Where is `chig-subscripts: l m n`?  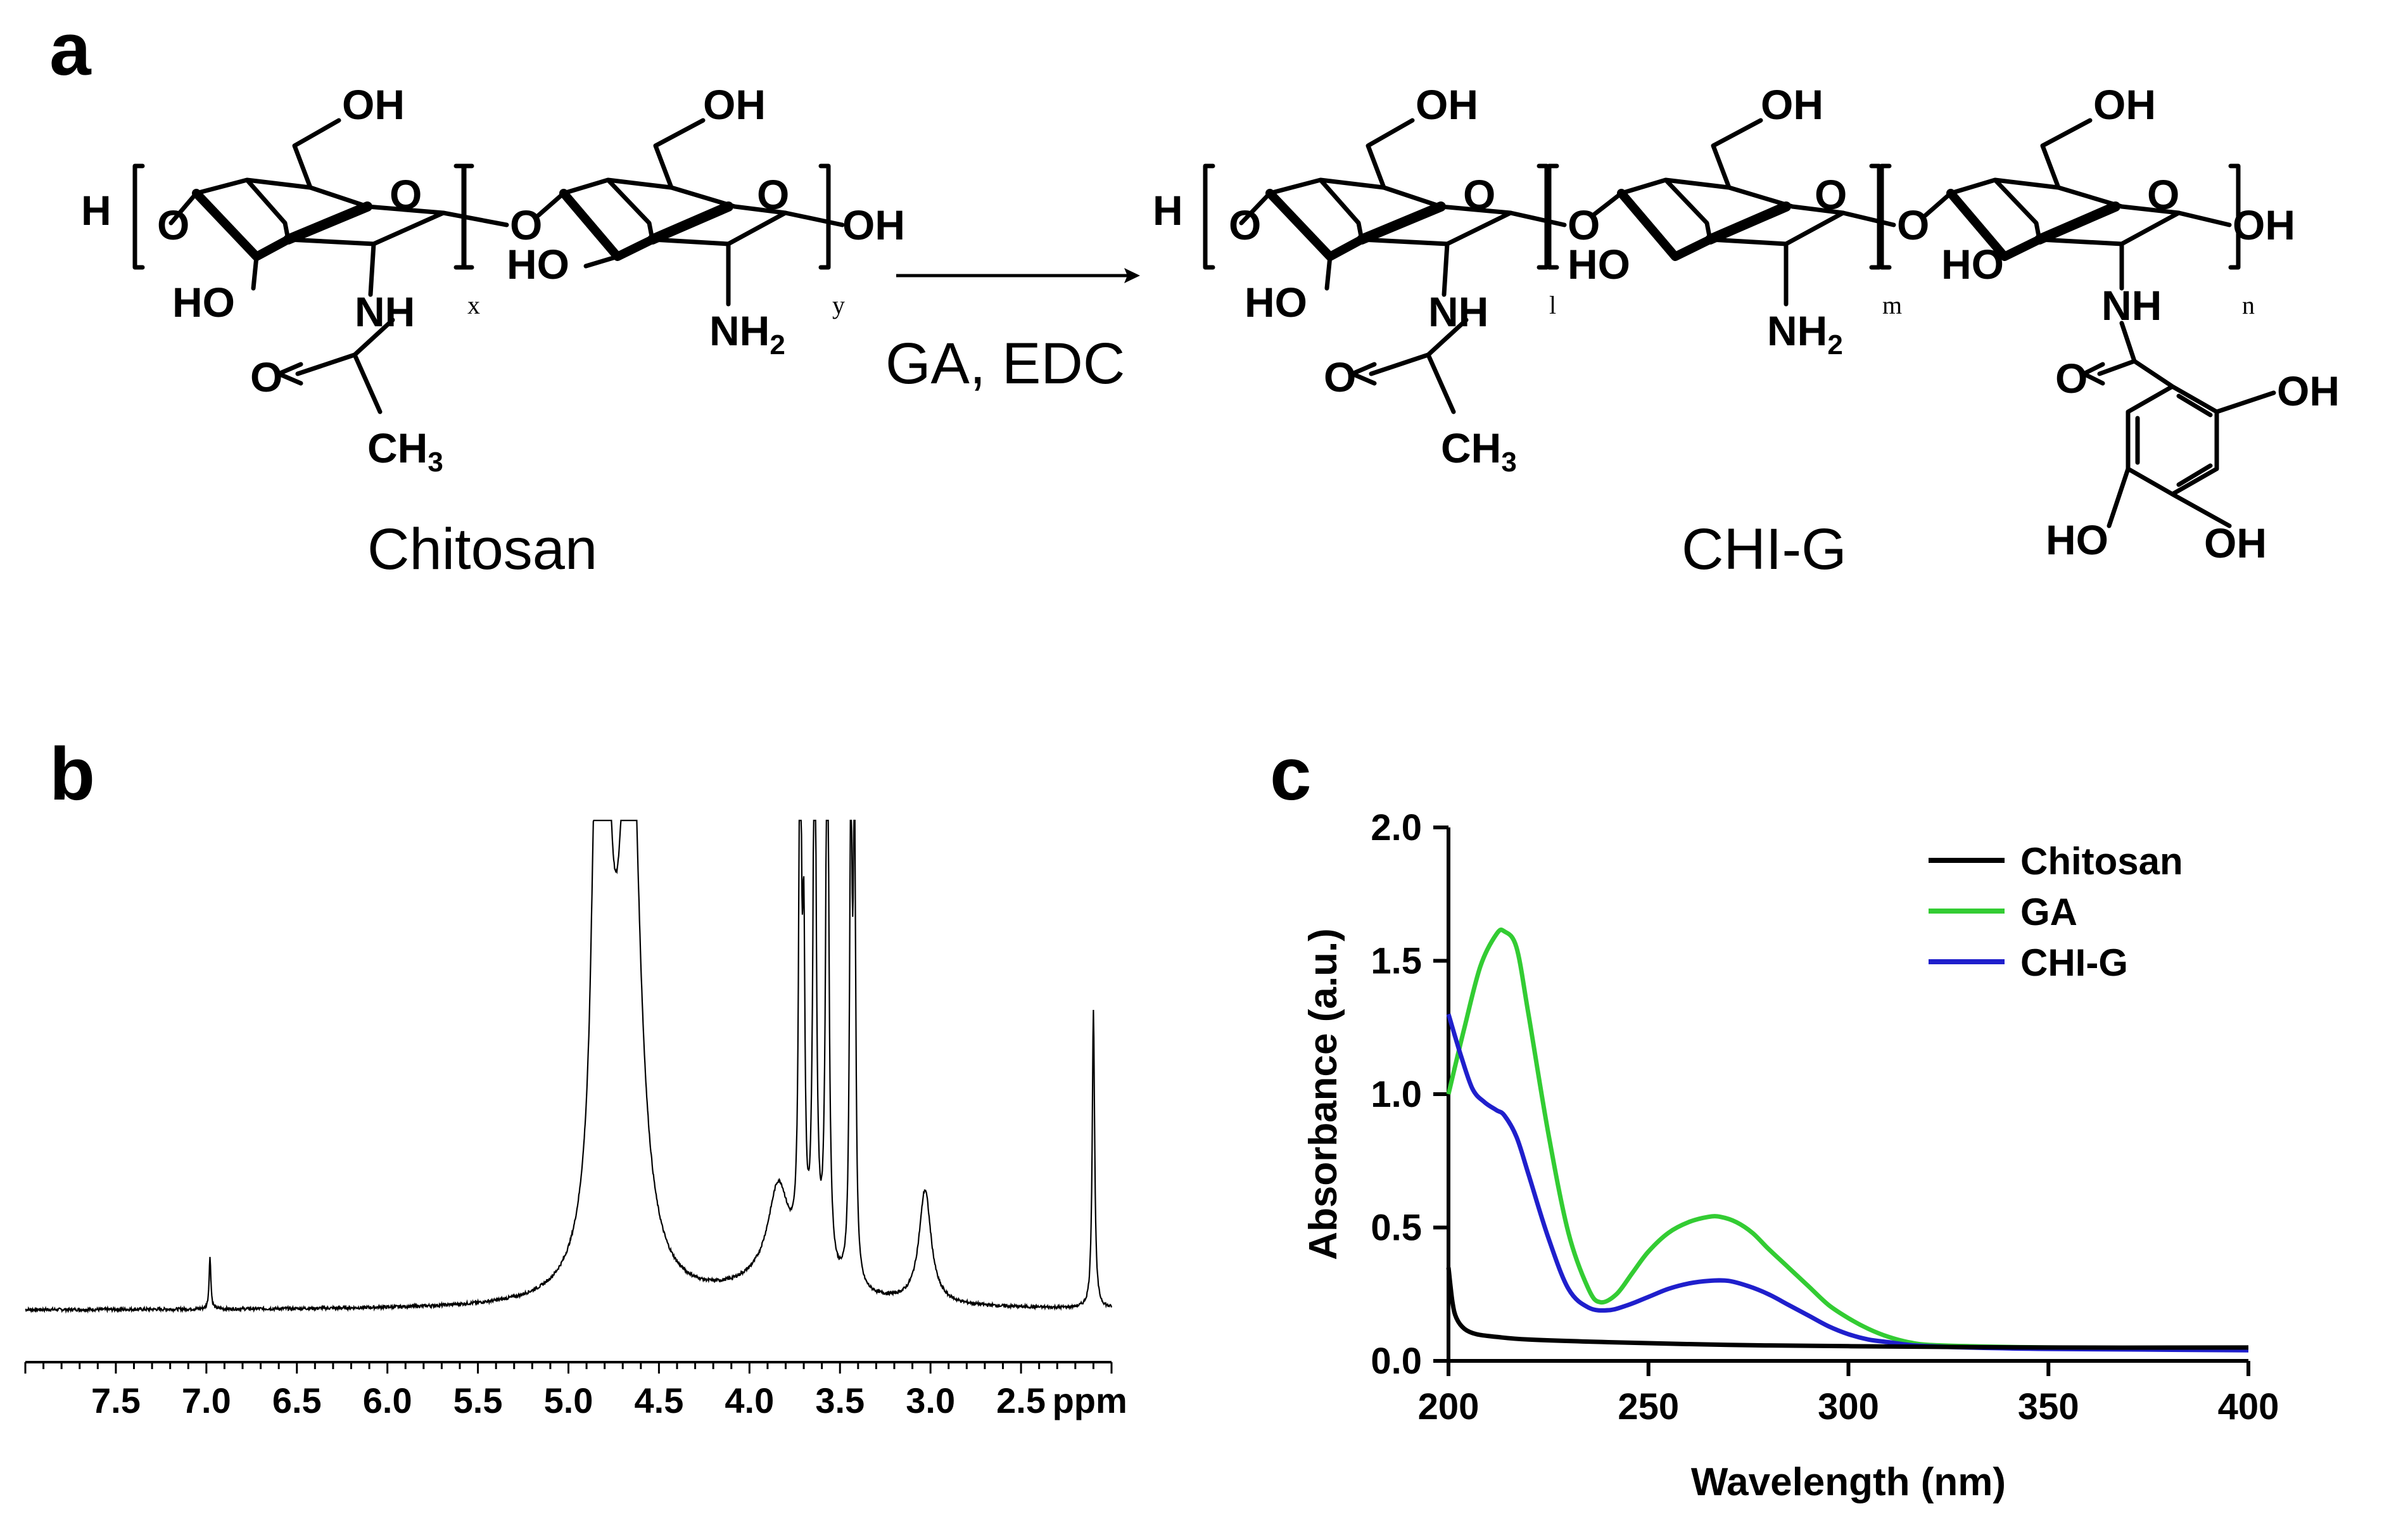
chig-subscripts: l m n is located at coordinates (1902, 305).